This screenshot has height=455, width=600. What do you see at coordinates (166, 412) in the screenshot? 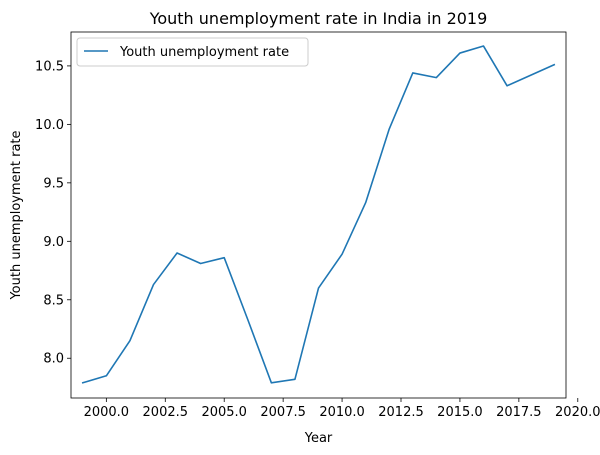
I see `x-tick-label: 2002.5` at bounding box center [166, 412].